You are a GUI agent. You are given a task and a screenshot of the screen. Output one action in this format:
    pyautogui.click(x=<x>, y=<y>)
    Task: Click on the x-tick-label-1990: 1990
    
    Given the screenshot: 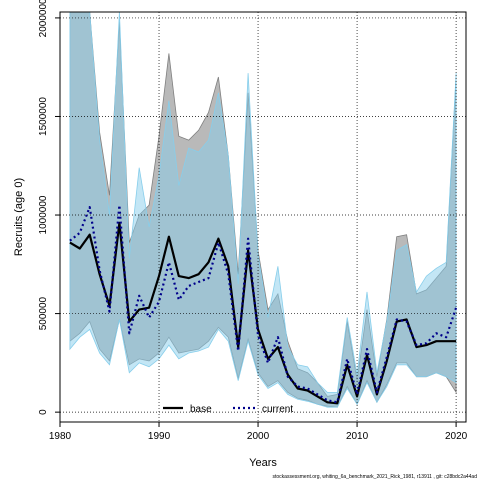 What is the action you would take?
    pyautogui.click(x=159, y=436)
    